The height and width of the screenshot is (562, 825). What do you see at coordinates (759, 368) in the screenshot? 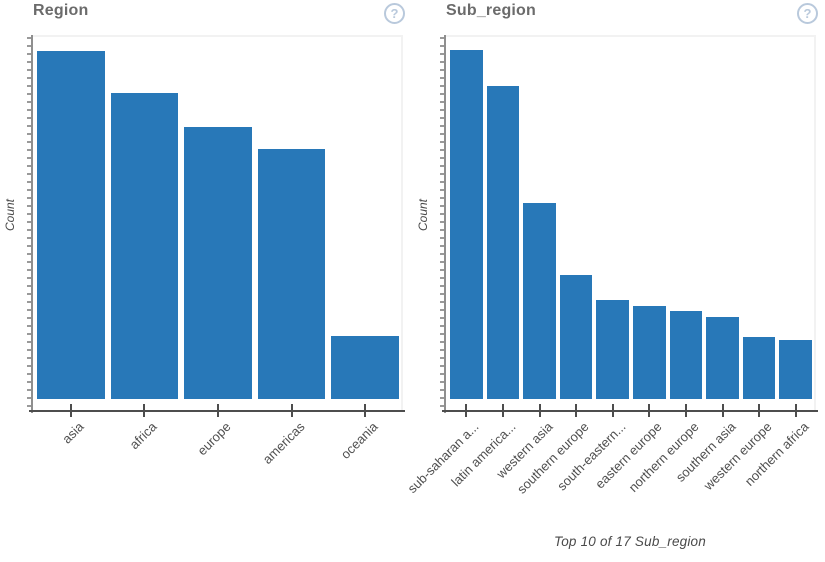
I see `bar-western-europe` at bounding box center [759, 368].